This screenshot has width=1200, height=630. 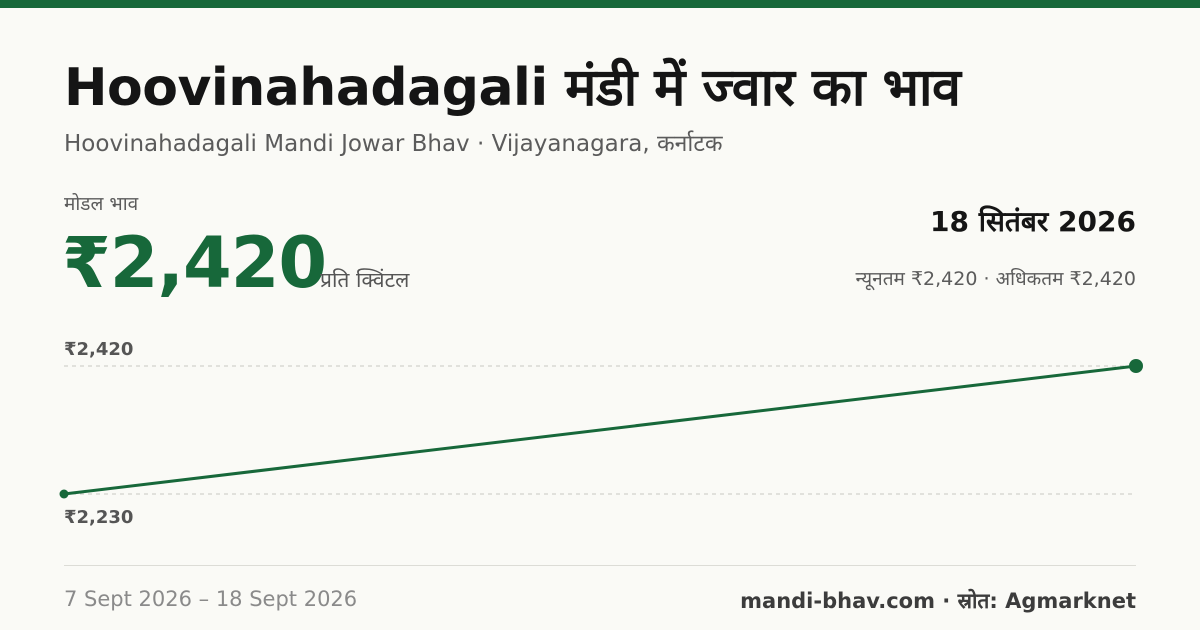 I want to click on min-max-range: न्यूनतम ₹2,420 · अधिकतम ₹2,420, so click(x=996, y=278).